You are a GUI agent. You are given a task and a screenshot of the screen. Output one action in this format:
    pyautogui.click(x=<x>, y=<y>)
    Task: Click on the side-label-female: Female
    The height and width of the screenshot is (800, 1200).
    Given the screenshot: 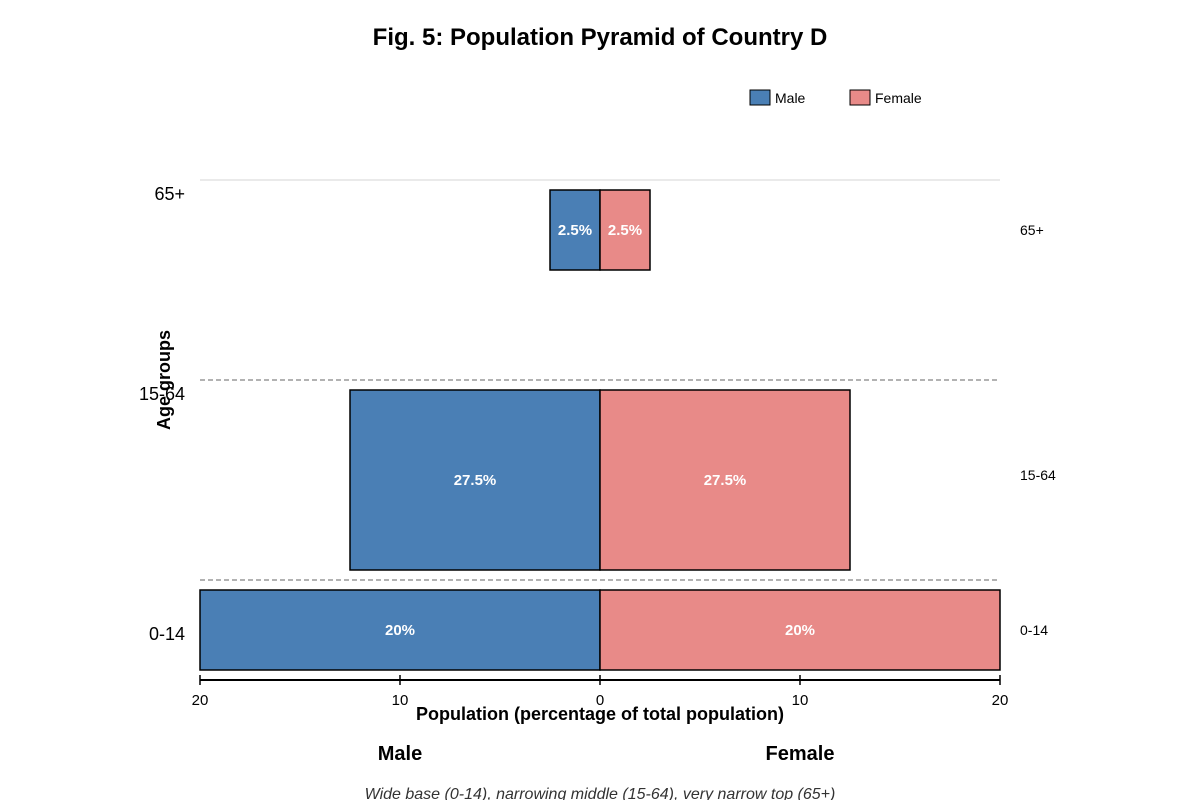 What is the action you would take?
    pyautogui.click(x=800, y=754)
    